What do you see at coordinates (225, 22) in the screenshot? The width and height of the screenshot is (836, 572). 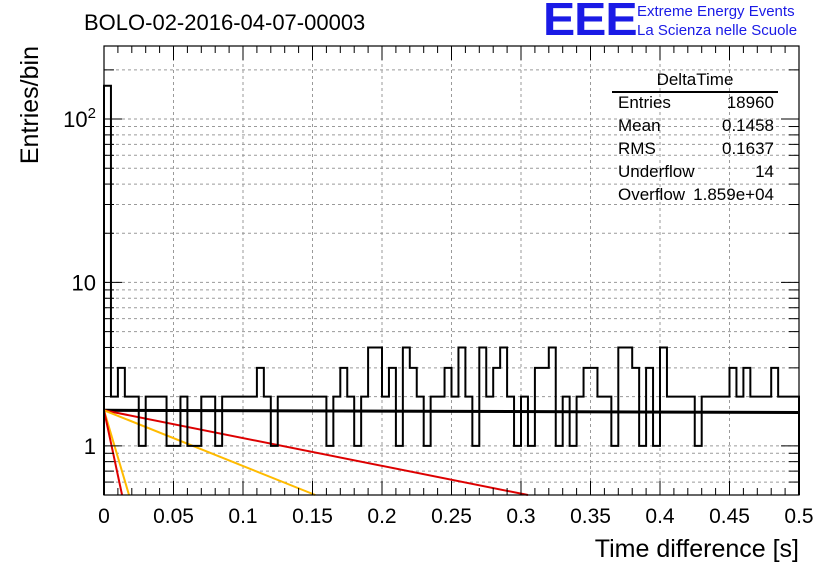 I see `run-title: BOLO-02-2016-04-07-00003` at bounding box center [225, 22].